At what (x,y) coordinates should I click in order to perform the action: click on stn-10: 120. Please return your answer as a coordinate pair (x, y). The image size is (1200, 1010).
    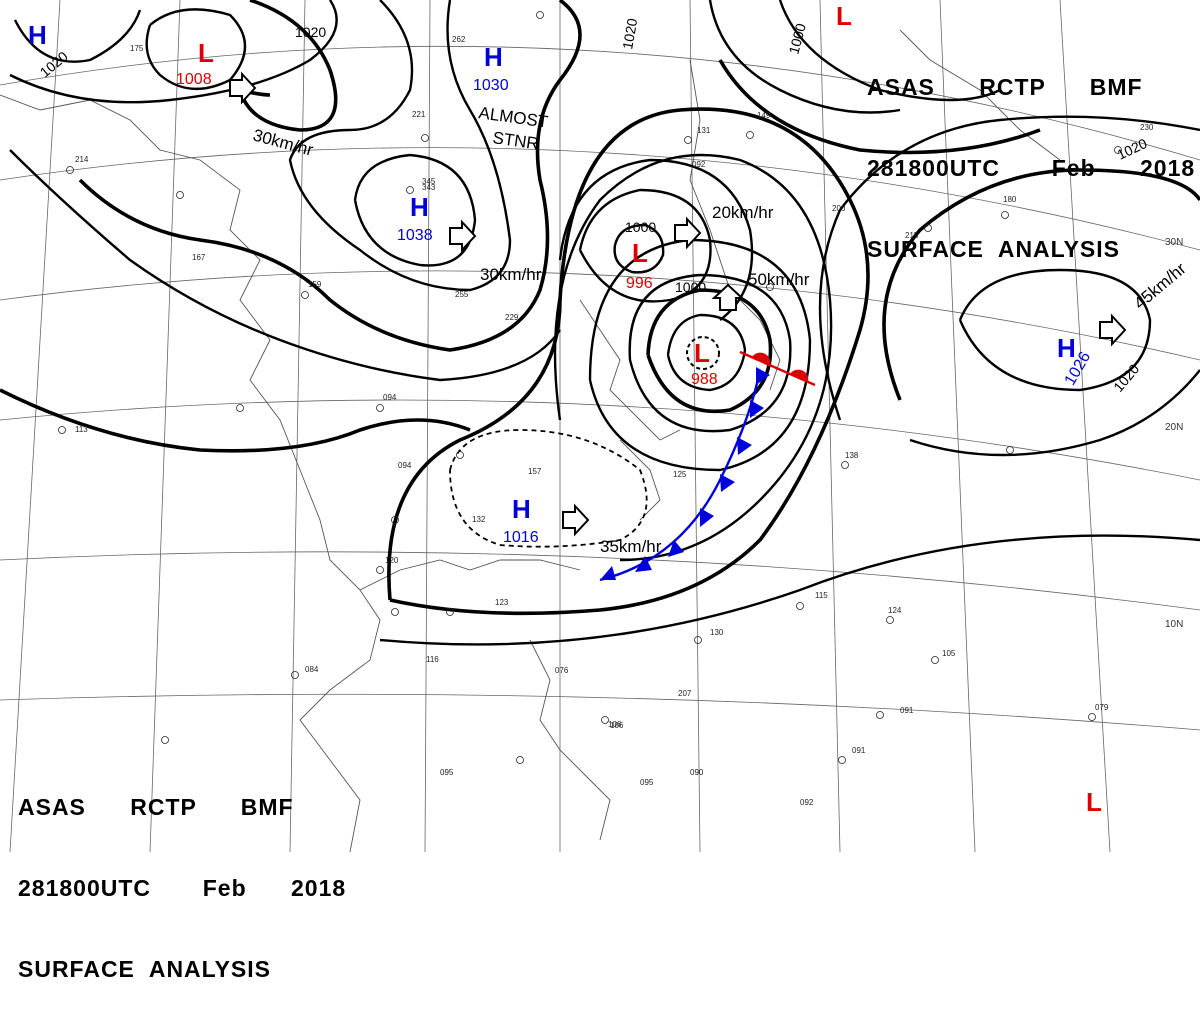
    Looking at the image, I should click on (392, 560).